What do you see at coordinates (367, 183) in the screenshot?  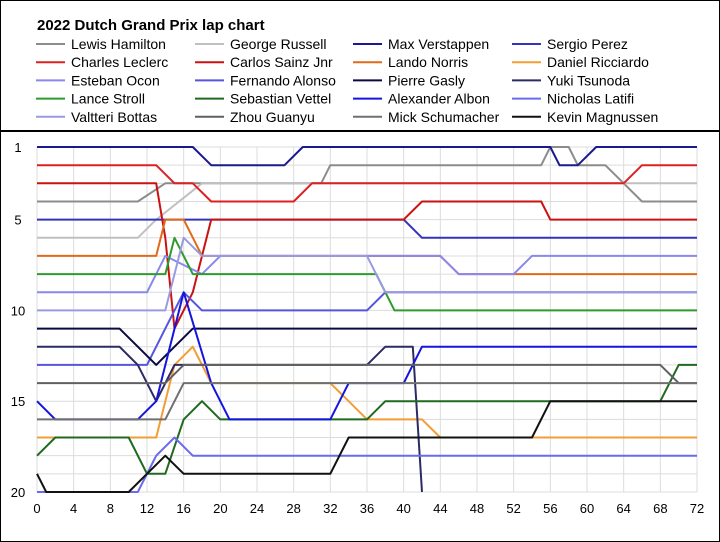 I see `series-line-charles-leclerc` at bounding box center [367, 183].